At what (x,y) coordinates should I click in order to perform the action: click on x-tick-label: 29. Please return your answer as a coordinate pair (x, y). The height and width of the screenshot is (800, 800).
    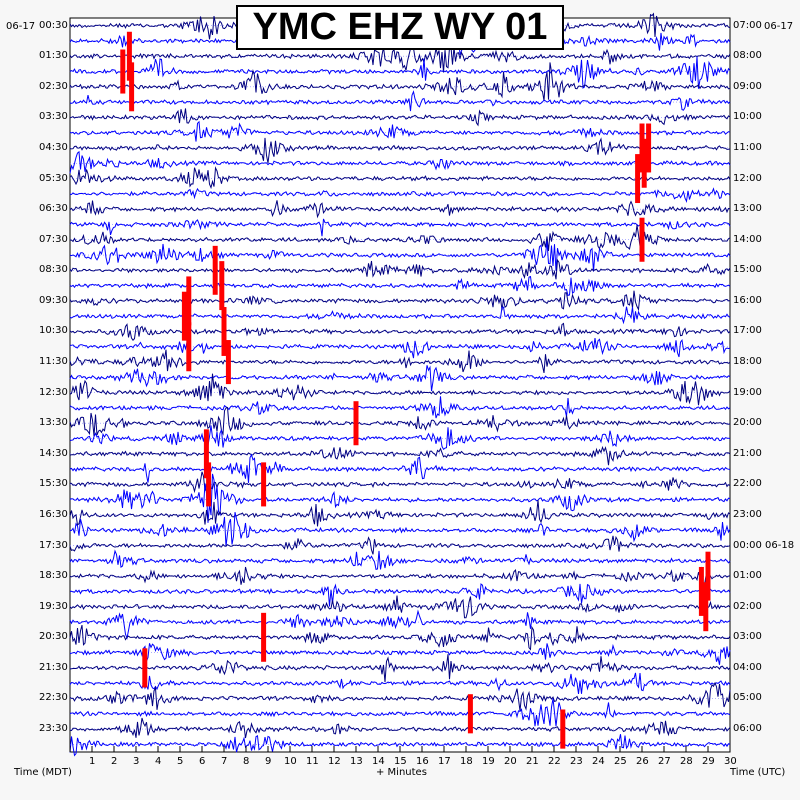
    Looking at the image, I should click on (708, 761).